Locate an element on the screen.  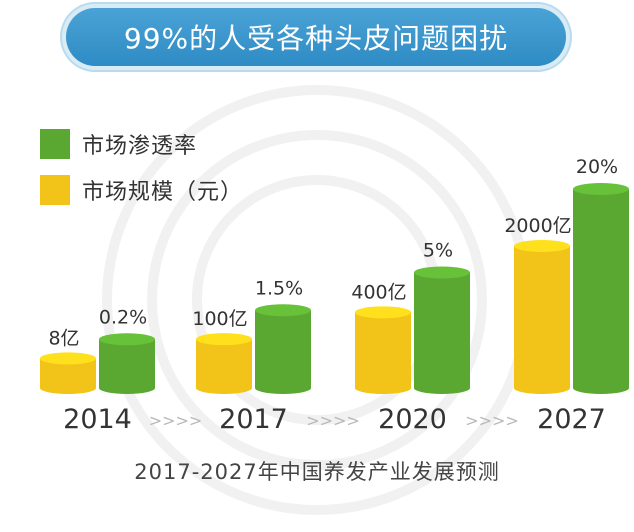
bar-market-size-2014-top is located at coordinates (68, 358).